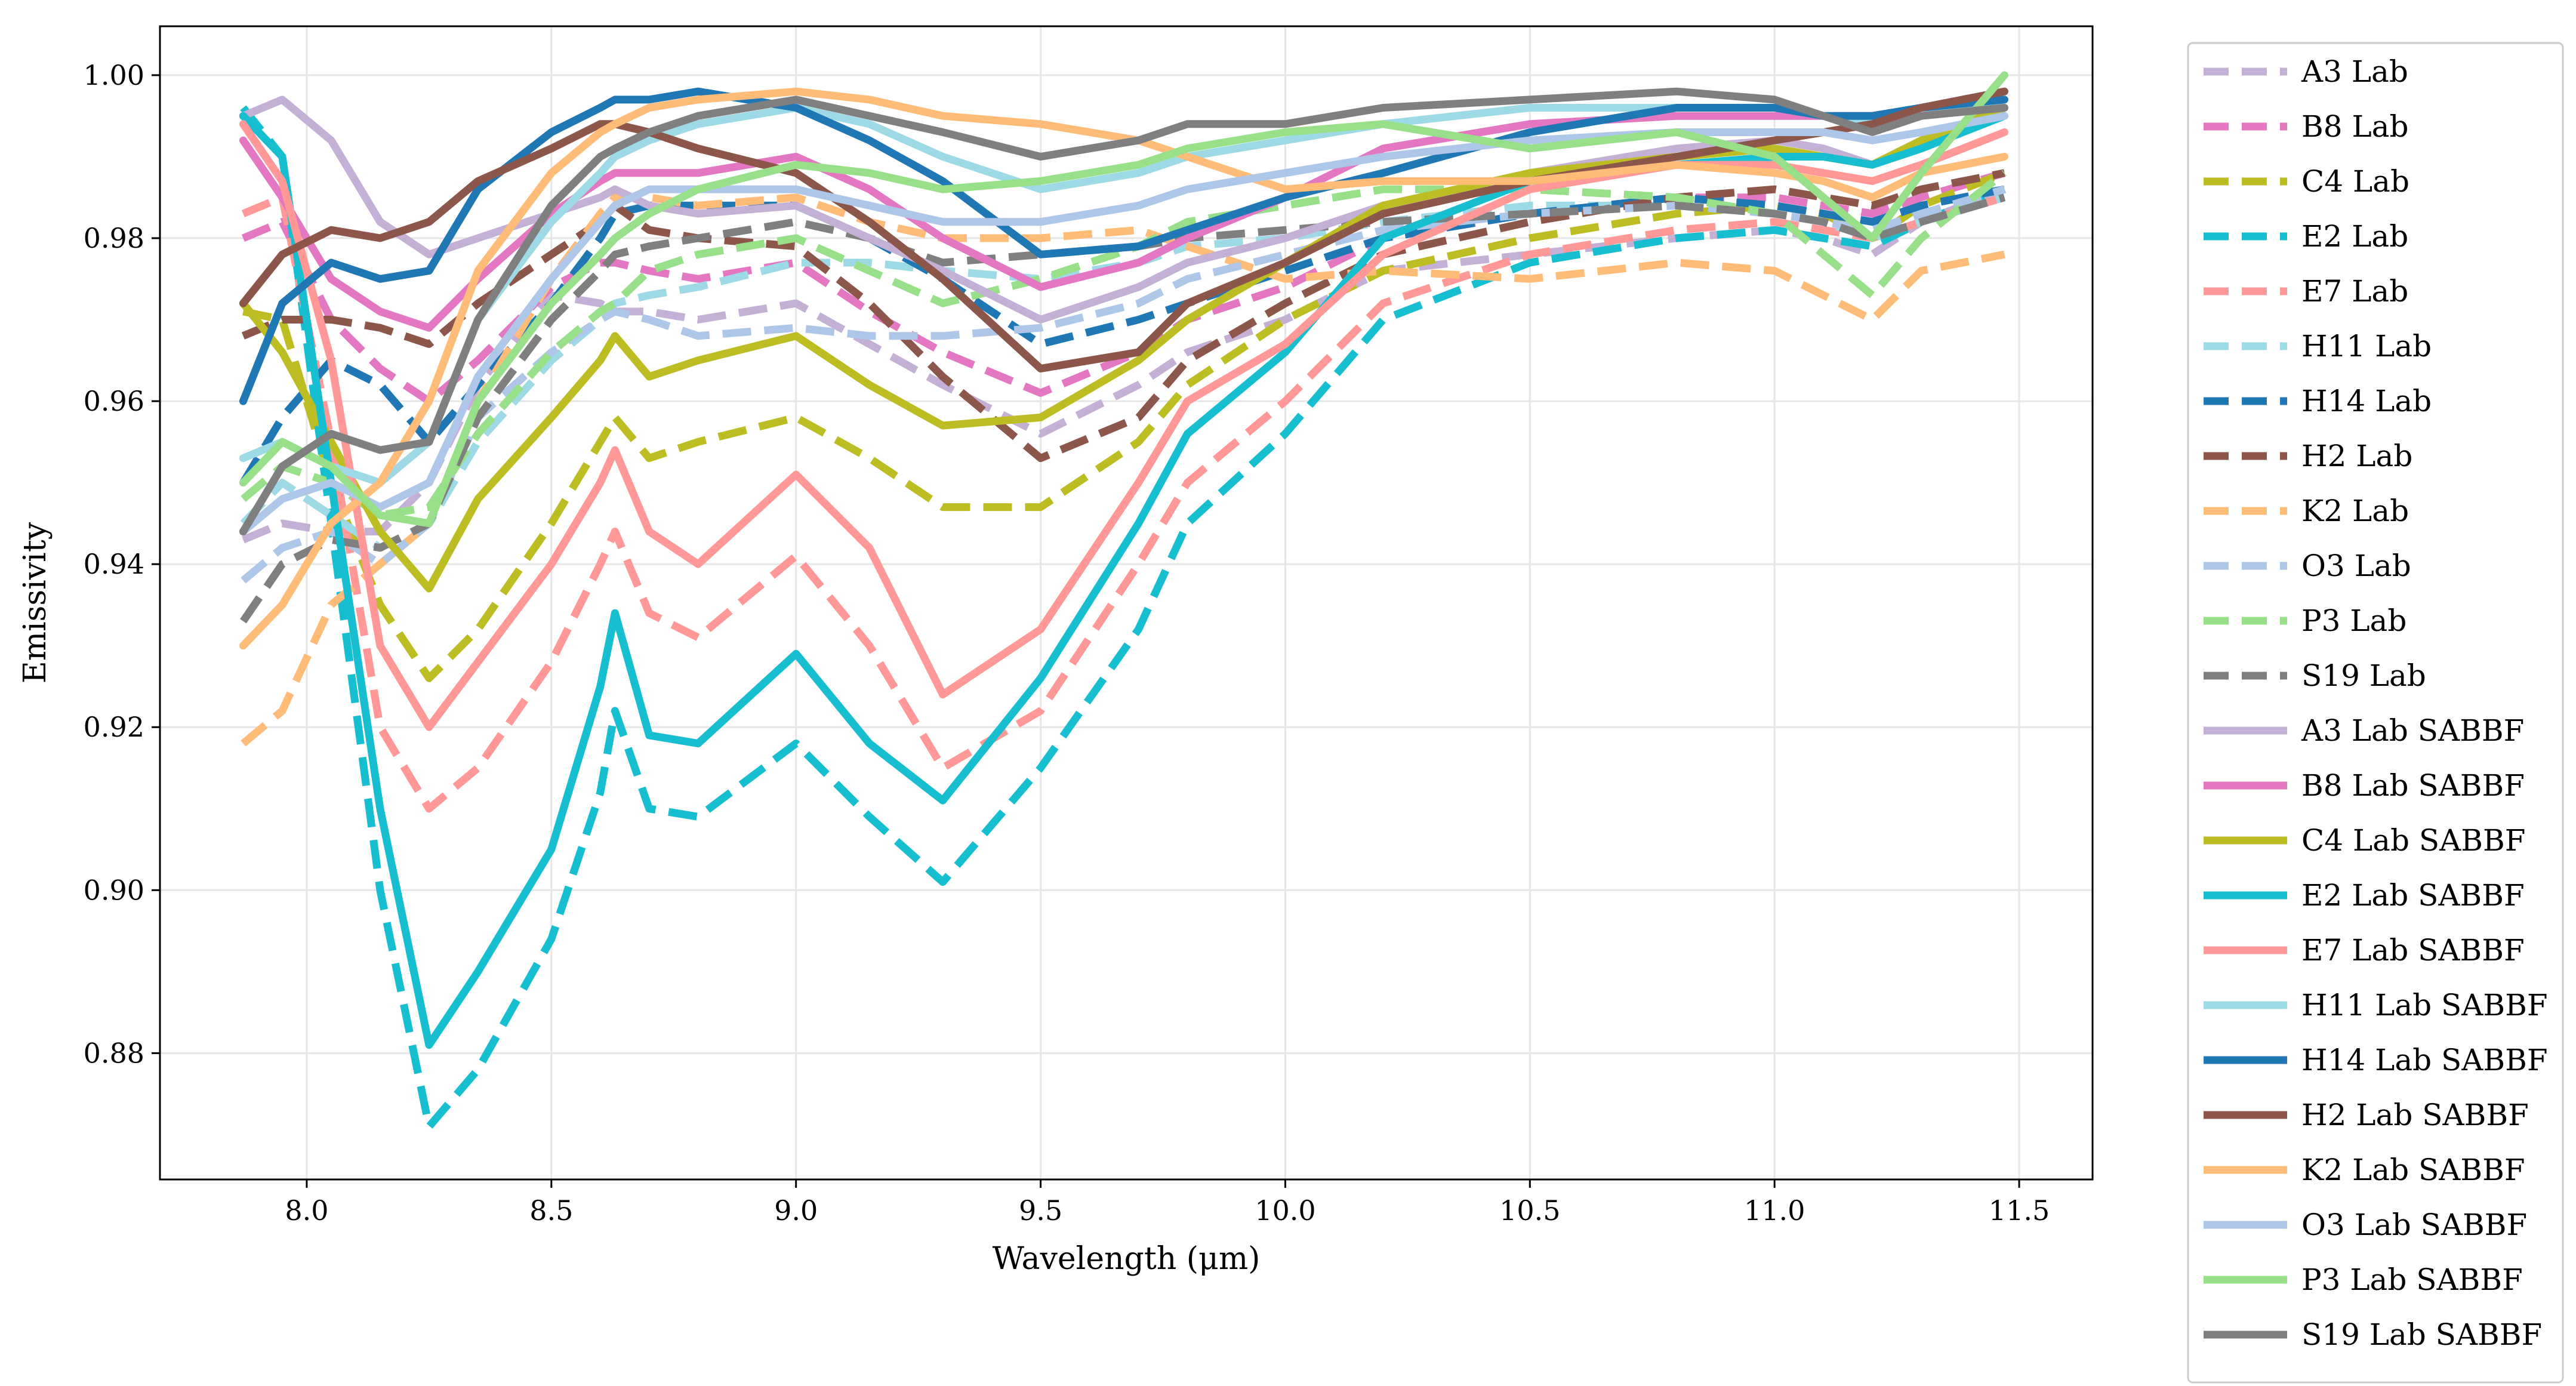  What do you see at coordinates (2355, 181) in the screenshot?
I see `legend-label-c4-lab: C4 Lab` at bounding box center [2355, 181].